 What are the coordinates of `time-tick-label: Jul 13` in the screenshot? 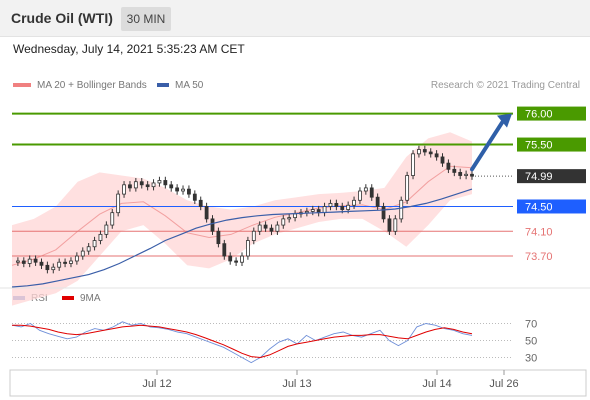 It's located at (296, 384).